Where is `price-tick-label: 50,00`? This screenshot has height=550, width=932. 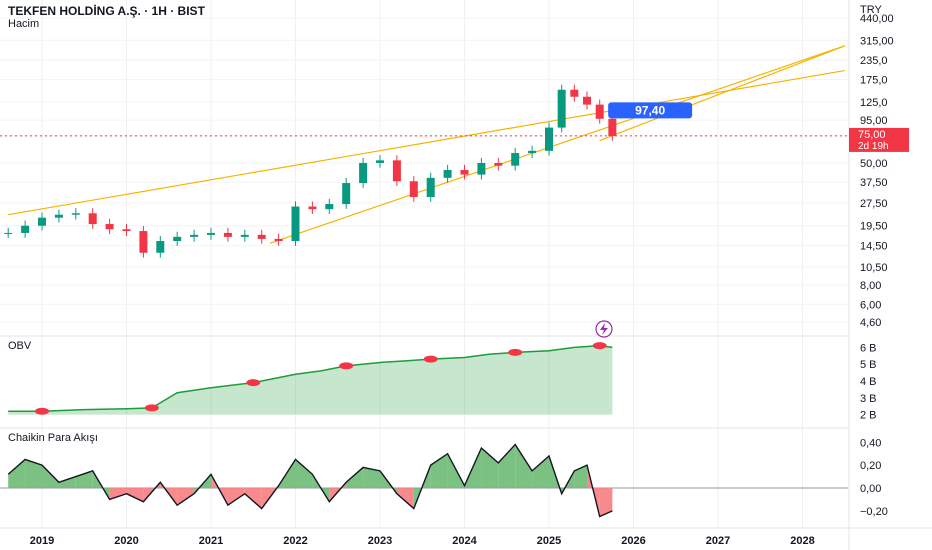
price-tick-label: 50,00 is located at coordinates (874, 164).